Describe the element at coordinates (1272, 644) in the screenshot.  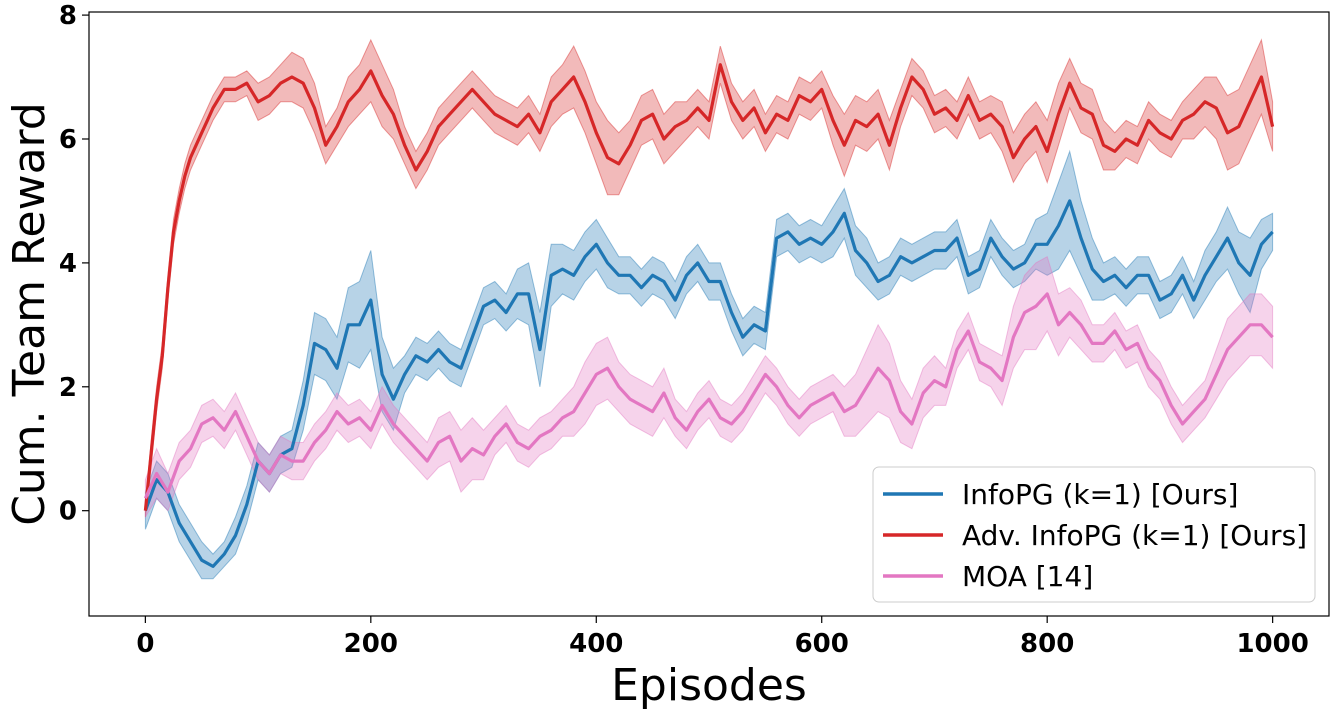
I see `x-tick-label-5: 1000` at that location.